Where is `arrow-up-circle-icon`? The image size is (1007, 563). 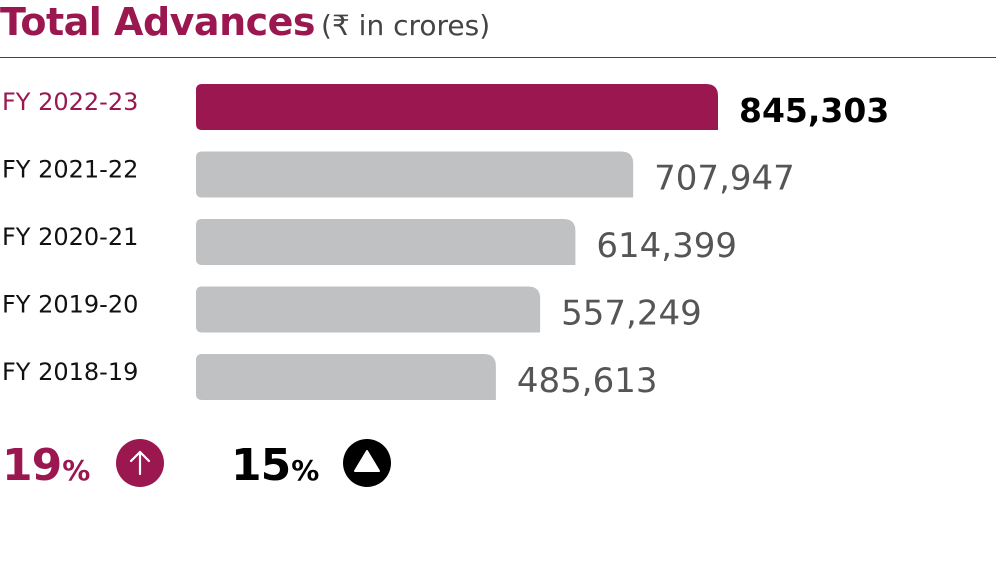 arrow-up-circle-icon is located at coordinates (140, 463).